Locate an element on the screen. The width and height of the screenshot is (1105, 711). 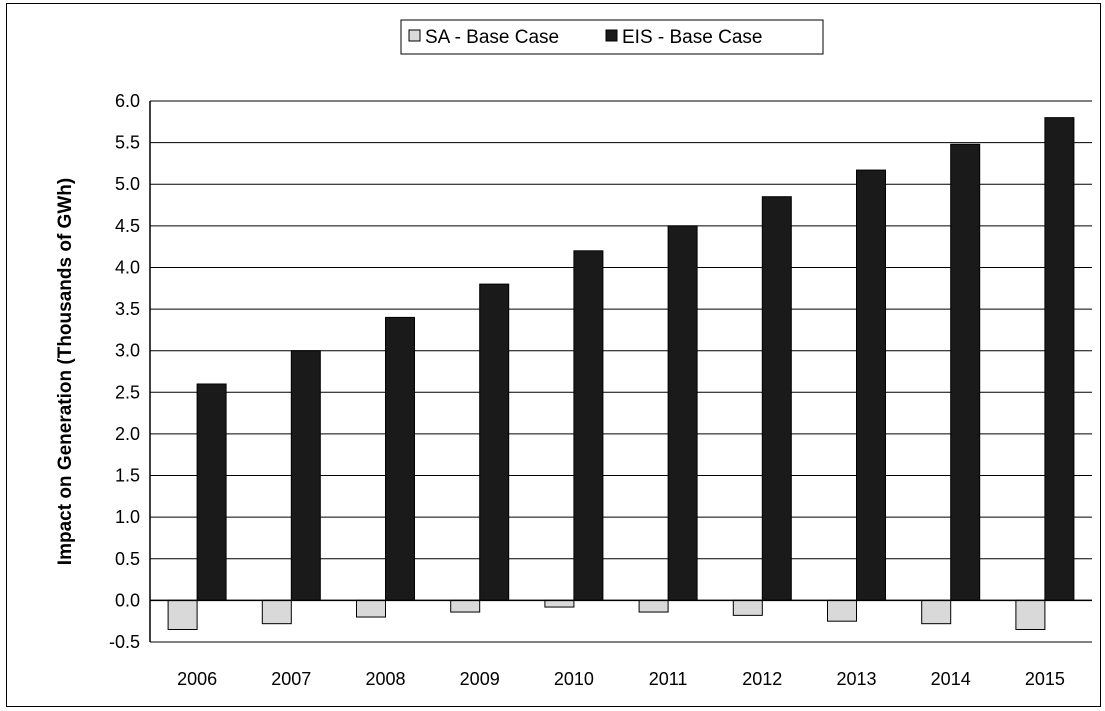
x-tick-label: 2008 is located at coordinates (385, 679).